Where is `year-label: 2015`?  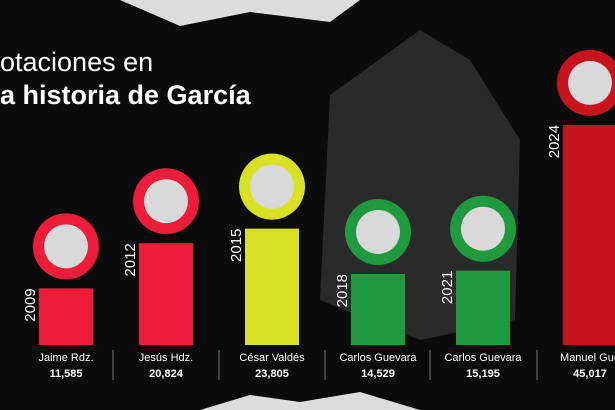
year-label: 2015 is located at coordinates (236, 245).